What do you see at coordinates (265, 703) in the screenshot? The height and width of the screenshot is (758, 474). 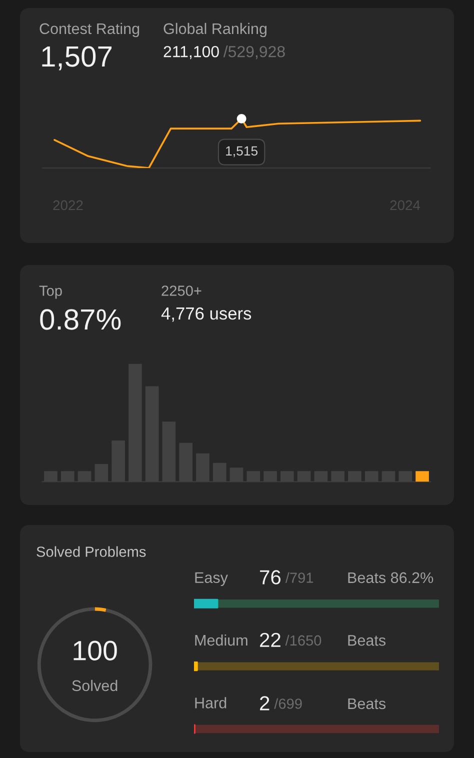 I see `annotation: 2` at bounding box center [265, 703].